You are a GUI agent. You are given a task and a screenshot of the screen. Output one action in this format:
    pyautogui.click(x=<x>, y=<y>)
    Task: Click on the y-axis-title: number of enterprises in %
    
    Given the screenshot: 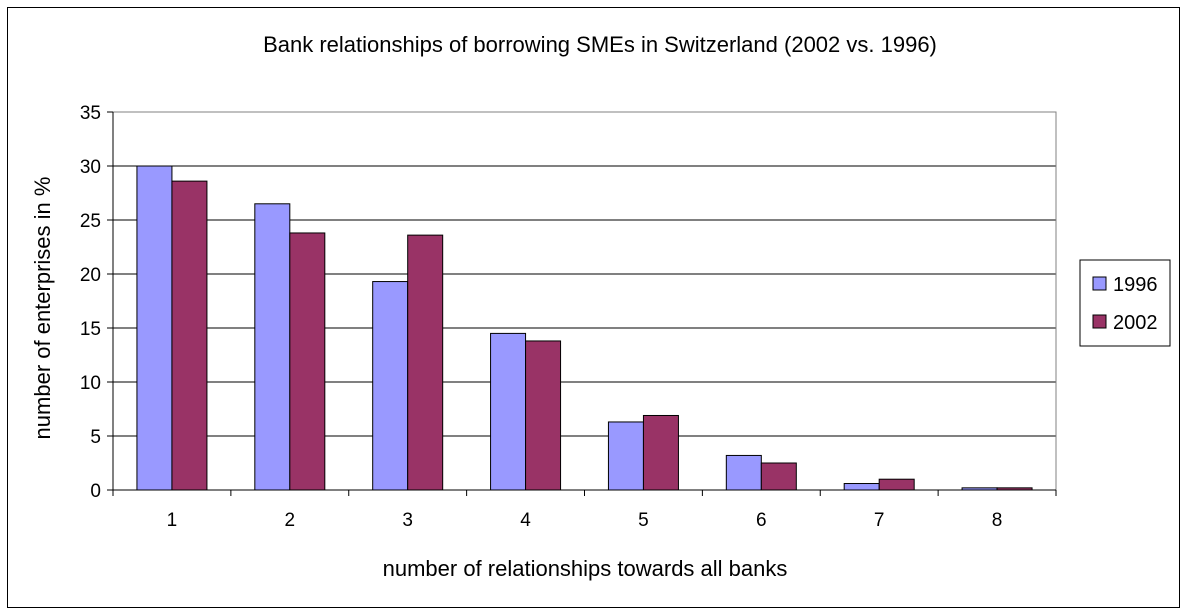 What is the action you would take?
    pyautogui.click(x=42, y=308)
    